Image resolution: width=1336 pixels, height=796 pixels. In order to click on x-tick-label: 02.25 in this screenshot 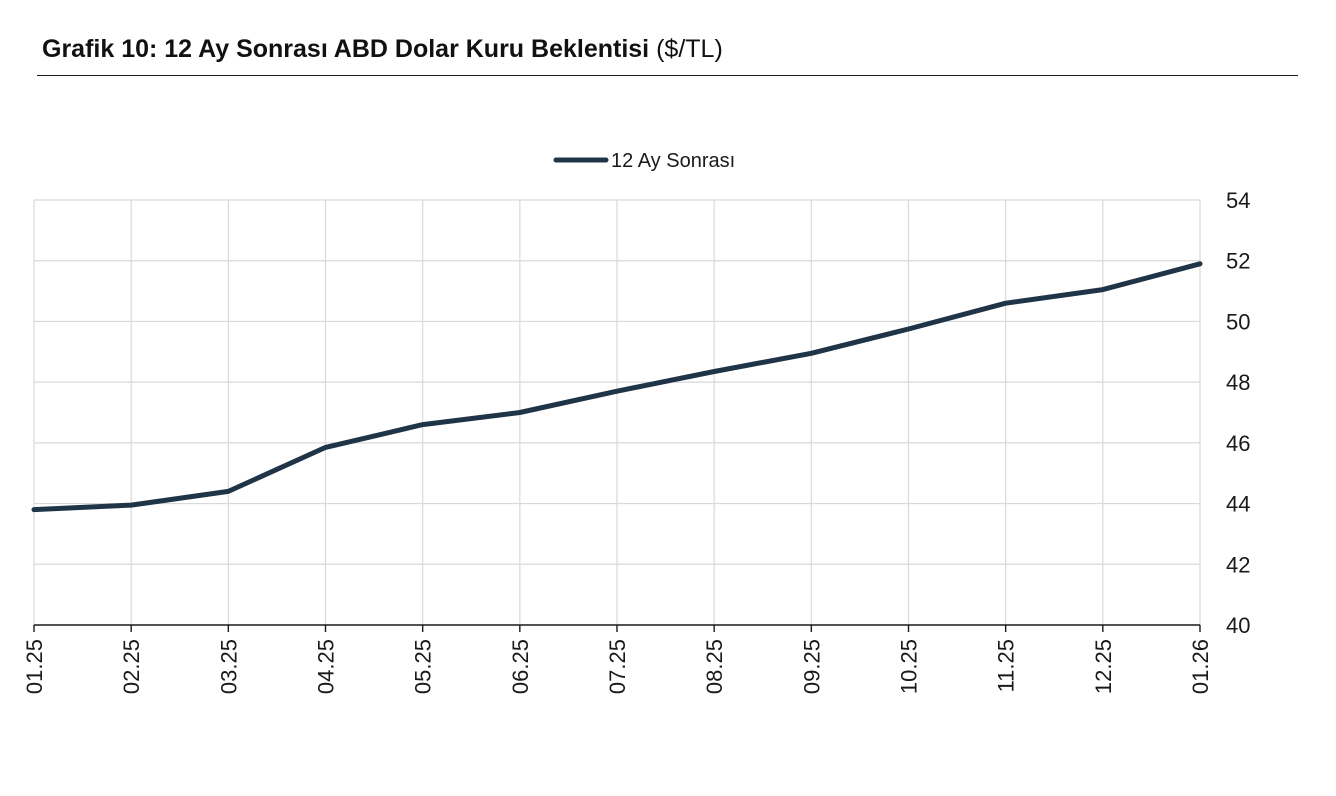, I will do `click(131, 666)`.